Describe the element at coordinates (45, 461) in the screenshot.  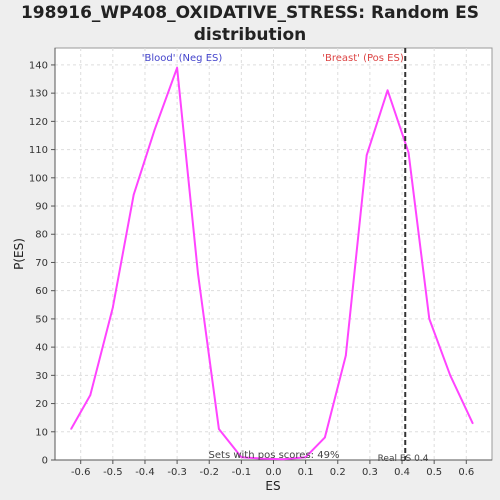
I see `y-tick-label: 0` at that location.